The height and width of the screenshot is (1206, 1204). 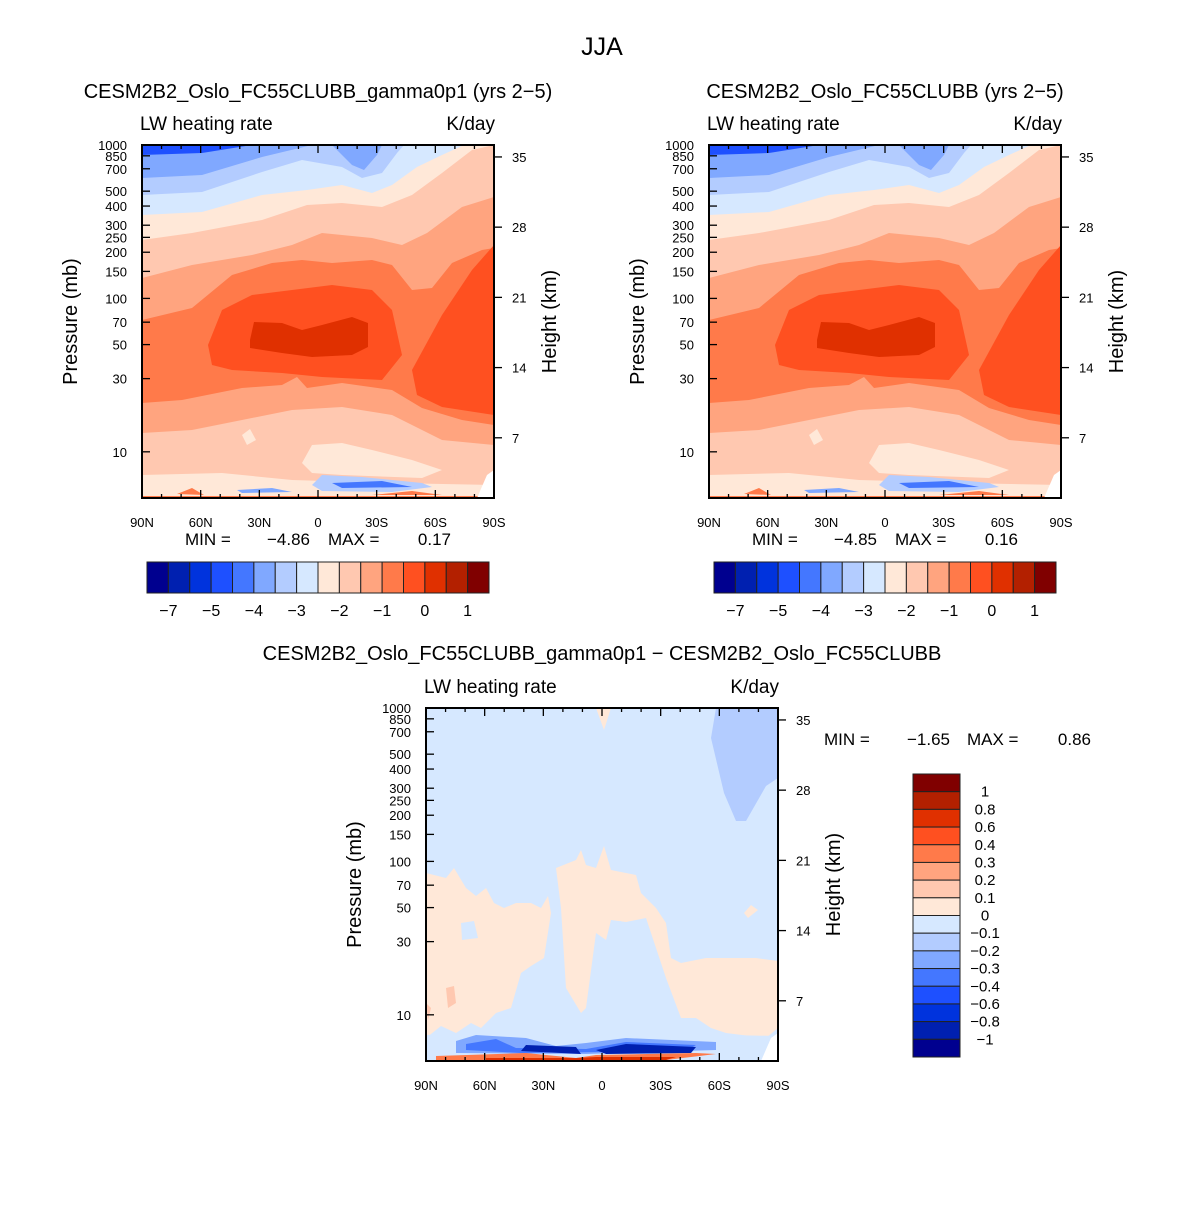 I want to click on y-tick-label: 30, so click(x=404, y=942).